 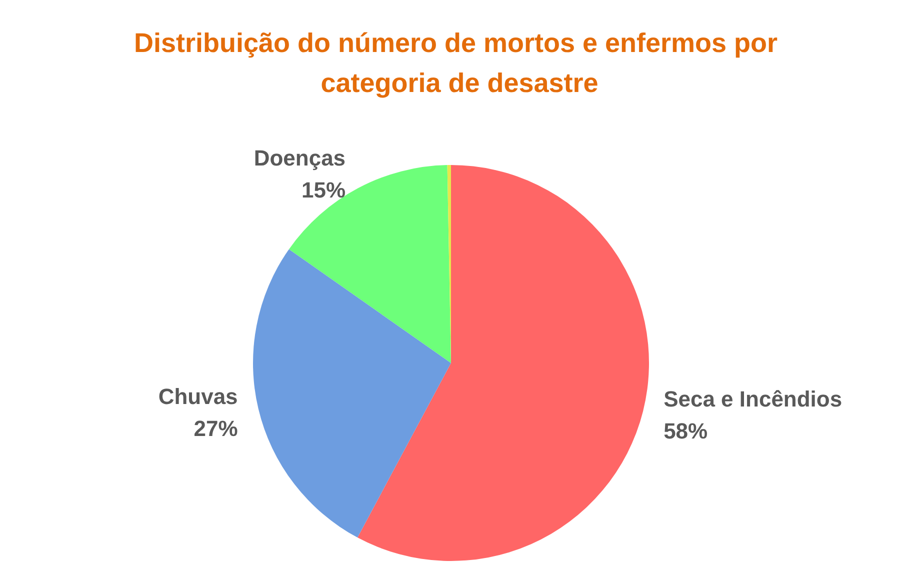 I want to click on data-label: 58%, so click(x=686, y=431).